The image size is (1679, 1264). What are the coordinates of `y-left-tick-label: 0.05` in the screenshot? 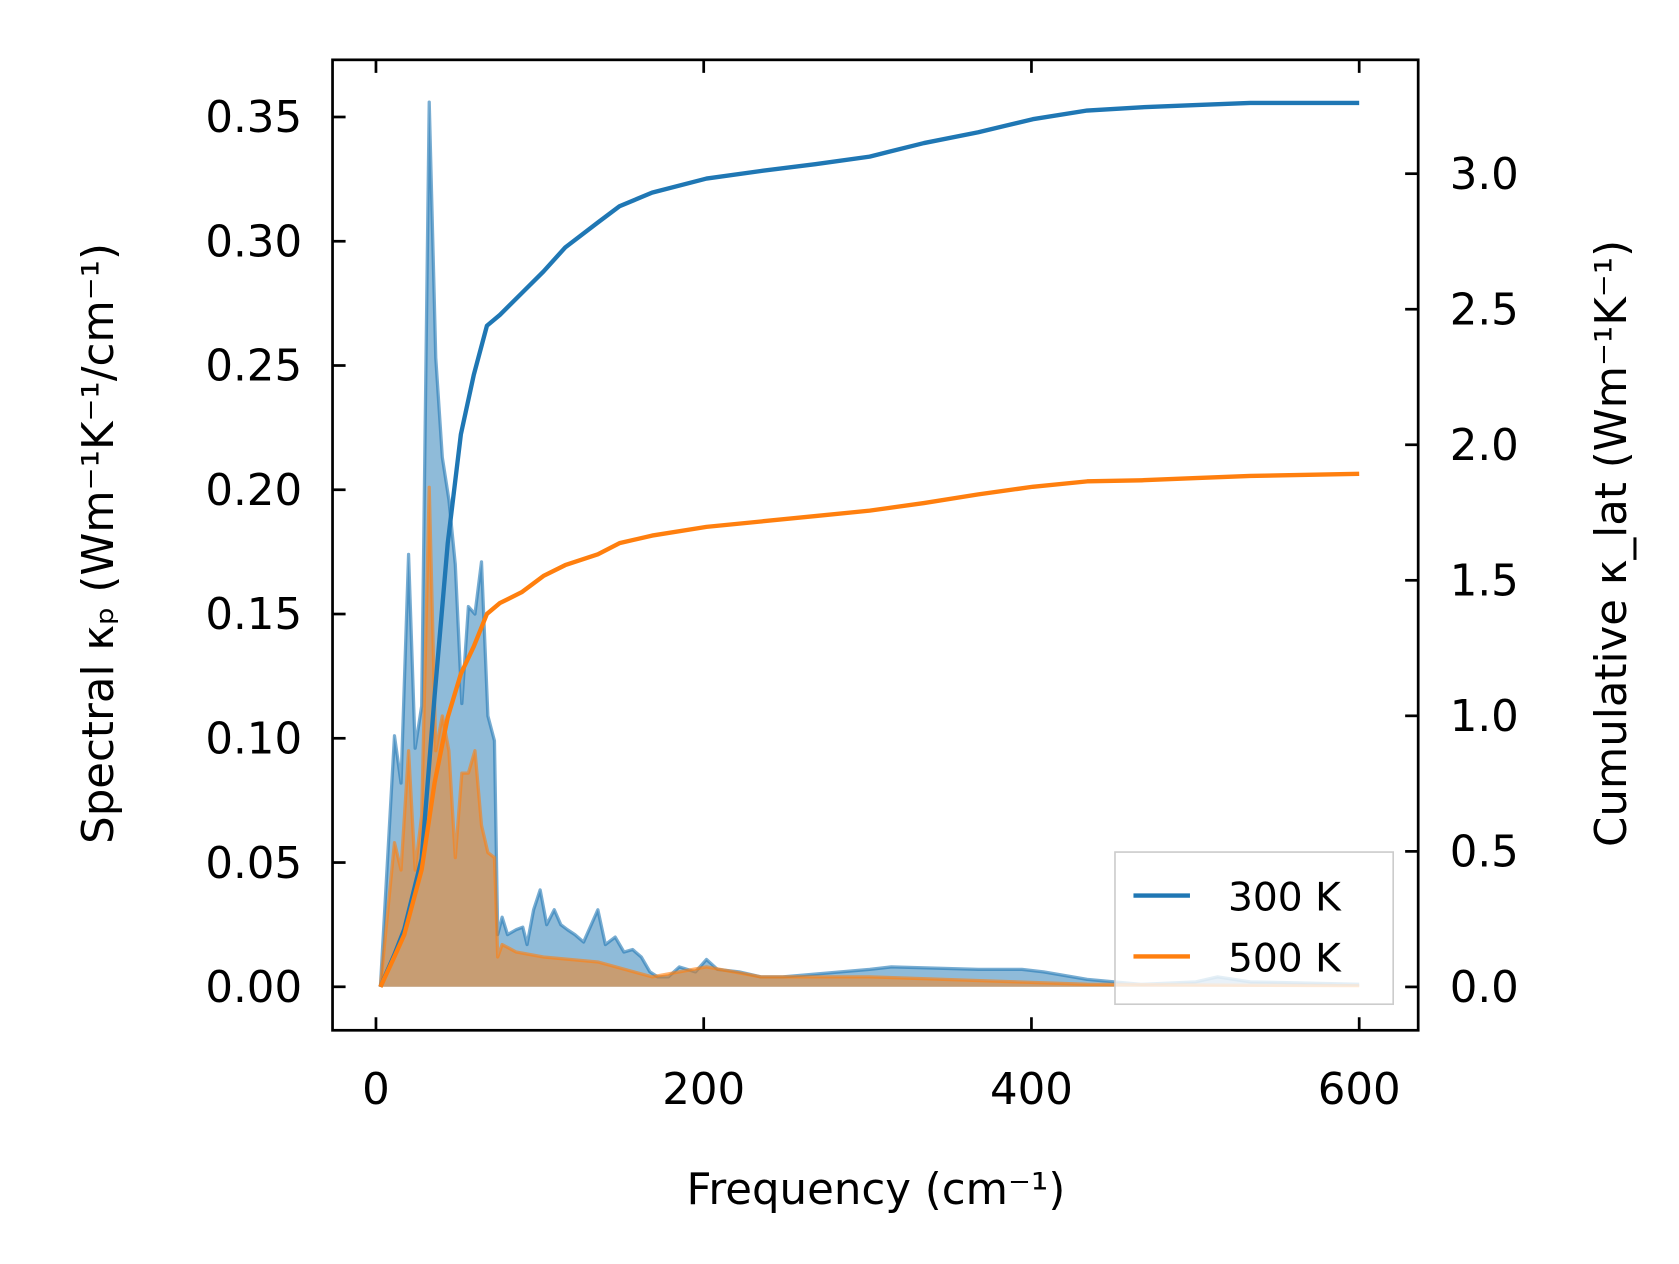 It's located at (253, 864).